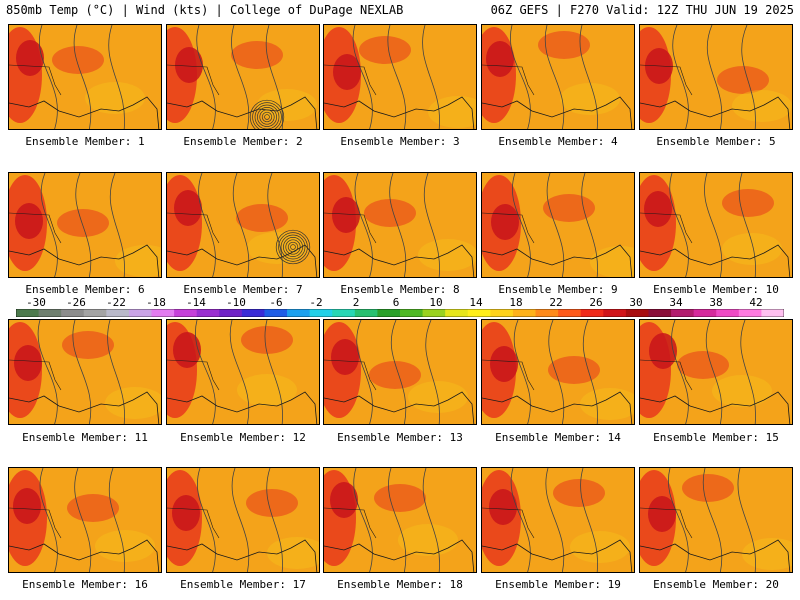 The image size is (800, 600). Describe the element at coordinates (243, 141) in the screenshot. I see `ensemble-member-label: Ensemble Member: 2` at that location.